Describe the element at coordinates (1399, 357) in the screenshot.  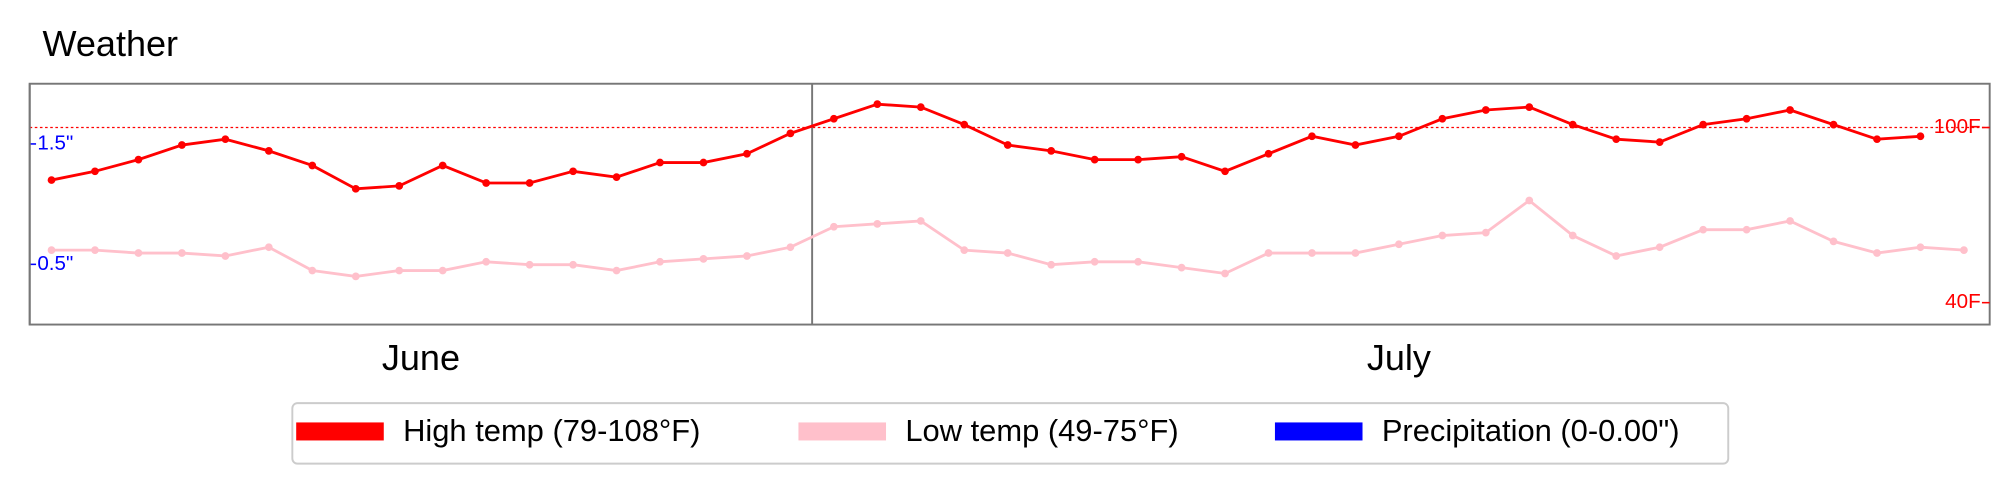
I see `month-label: July` at that location.